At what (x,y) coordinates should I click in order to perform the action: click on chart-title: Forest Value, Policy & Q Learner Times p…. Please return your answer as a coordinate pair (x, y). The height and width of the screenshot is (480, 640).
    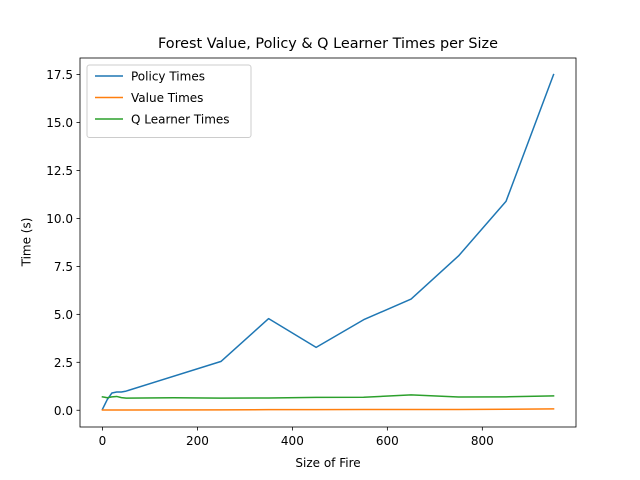
    Looking at the image, I should click on (328, 44).